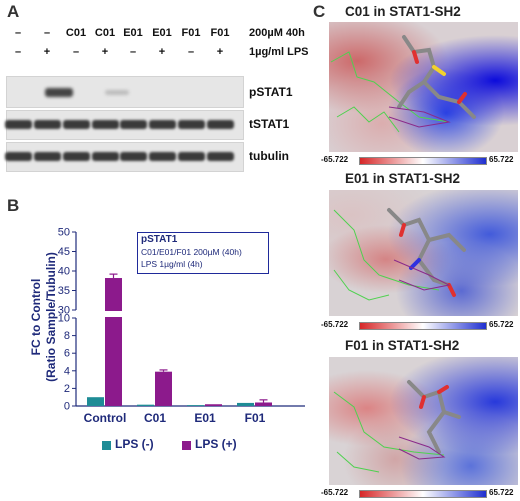 The width and height of the screenshot is (520, 501). What do you see at coordinates (205, 418) in the screenshot?
I see `x-tick-label-e01: E01` at bounding box center [205, 418].